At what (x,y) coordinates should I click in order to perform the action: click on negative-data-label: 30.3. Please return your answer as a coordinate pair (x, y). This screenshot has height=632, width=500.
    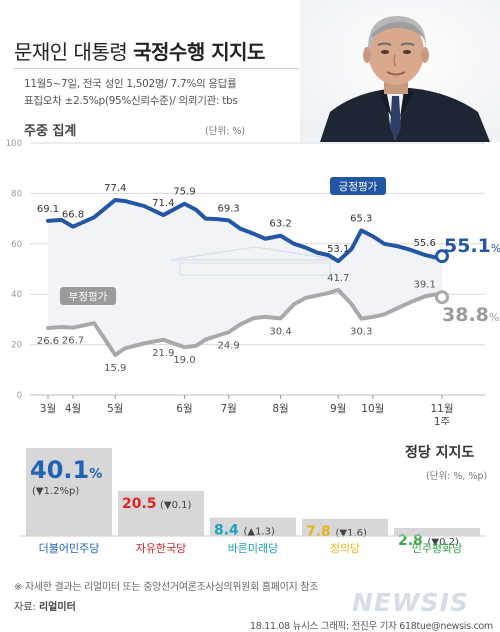
    Looking at the image, I should click on (361, 332).